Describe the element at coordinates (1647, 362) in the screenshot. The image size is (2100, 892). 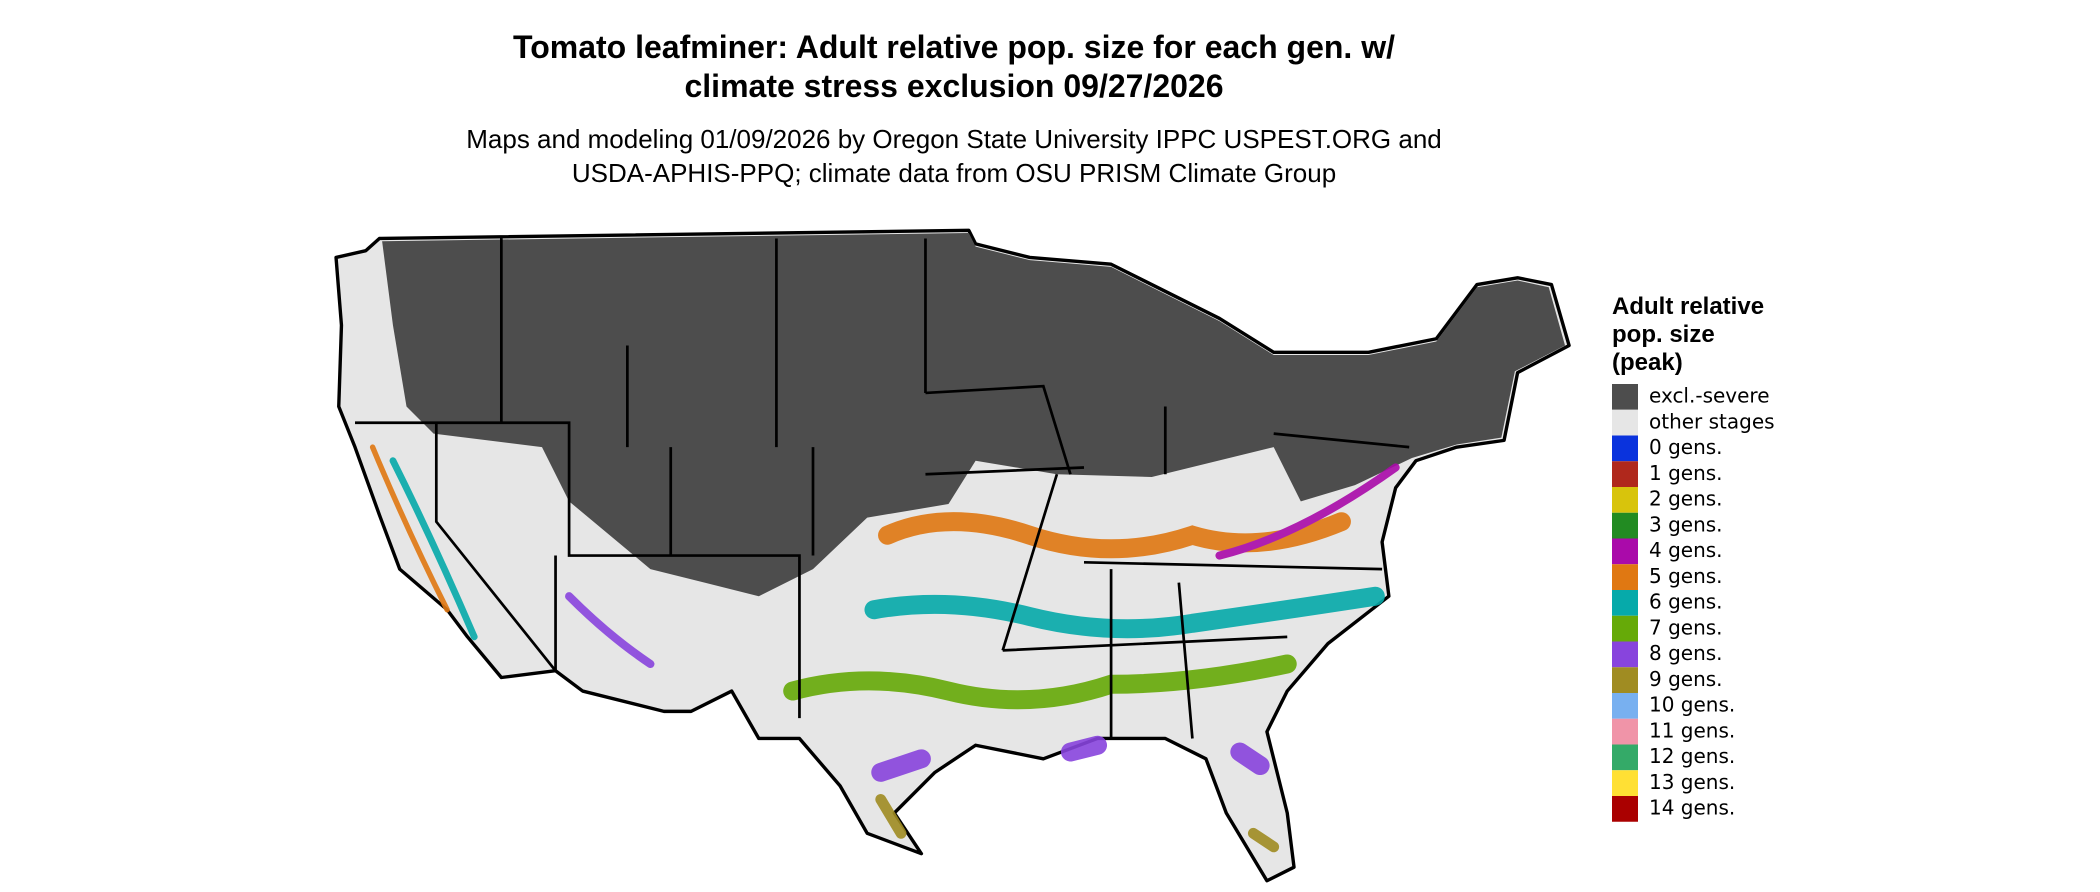
I see `legend-title: (peak)` at that location.